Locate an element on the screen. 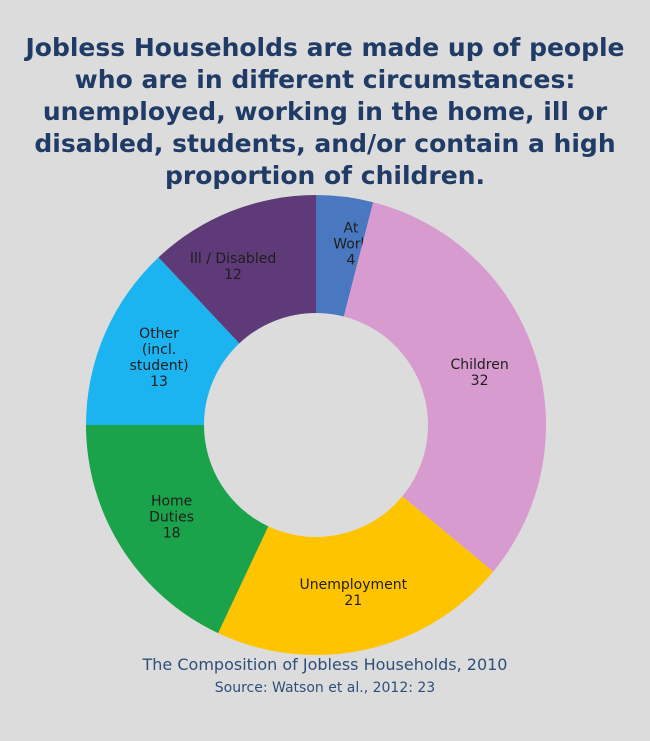  slice-ill-disabled is located at coordinates (237, 269).